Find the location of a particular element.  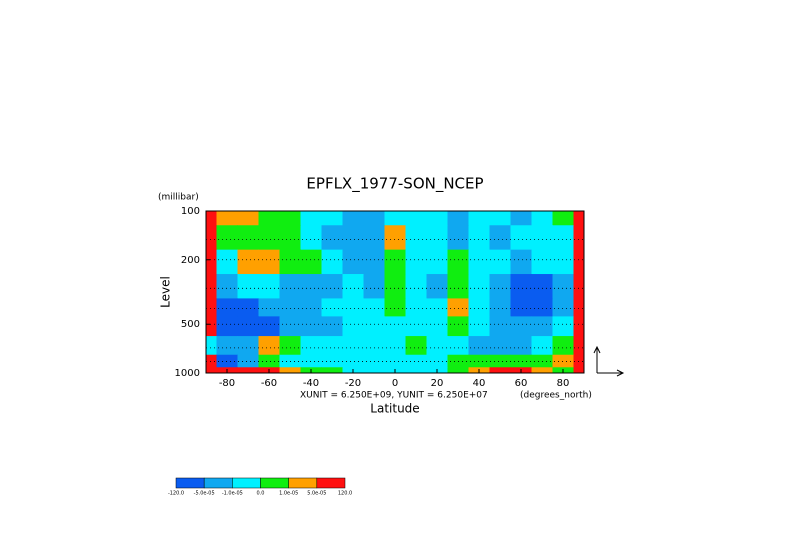

x-tick-label: 80 is located at coordinates (563, 383).